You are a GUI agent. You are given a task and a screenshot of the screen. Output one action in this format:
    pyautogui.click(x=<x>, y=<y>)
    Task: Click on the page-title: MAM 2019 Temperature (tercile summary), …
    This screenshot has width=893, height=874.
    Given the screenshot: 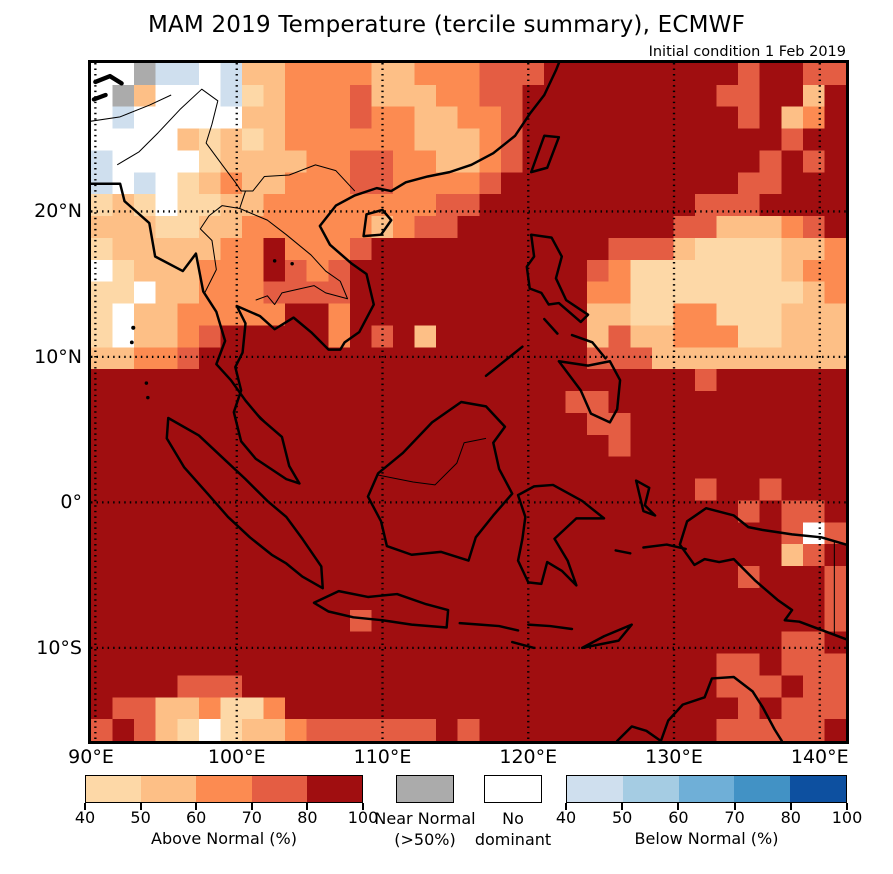 What is the action you would take?
    pyautogui.click(x=446, y=25)
    